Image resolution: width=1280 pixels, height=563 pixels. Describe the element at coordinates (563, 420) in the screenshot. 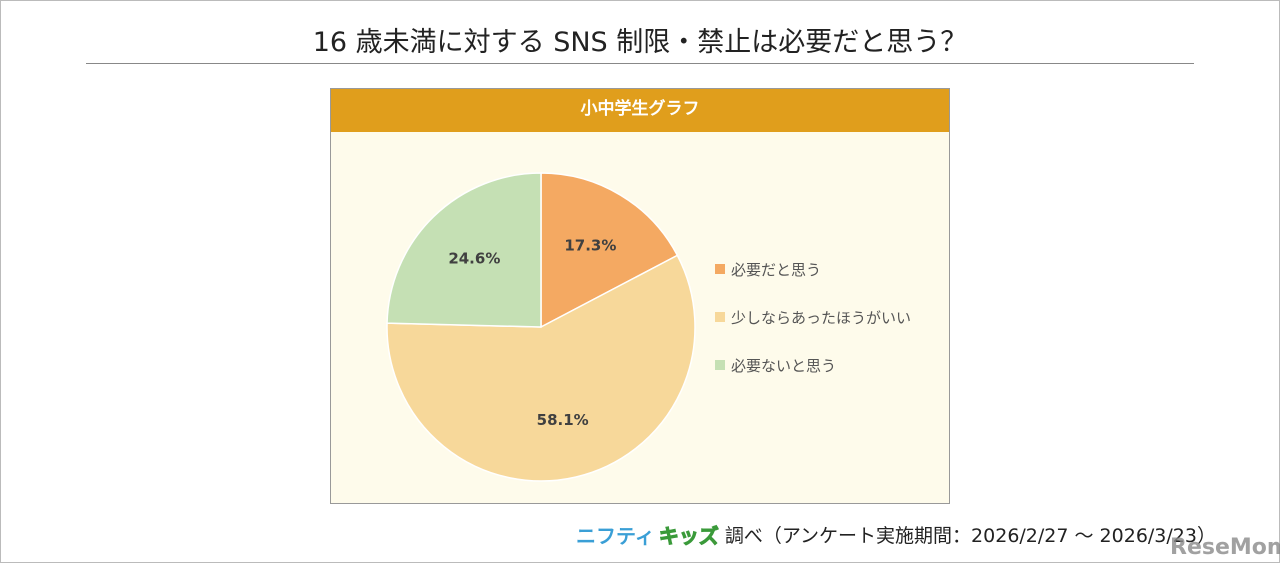

I see `data-label-1: 58.1%` at that location.